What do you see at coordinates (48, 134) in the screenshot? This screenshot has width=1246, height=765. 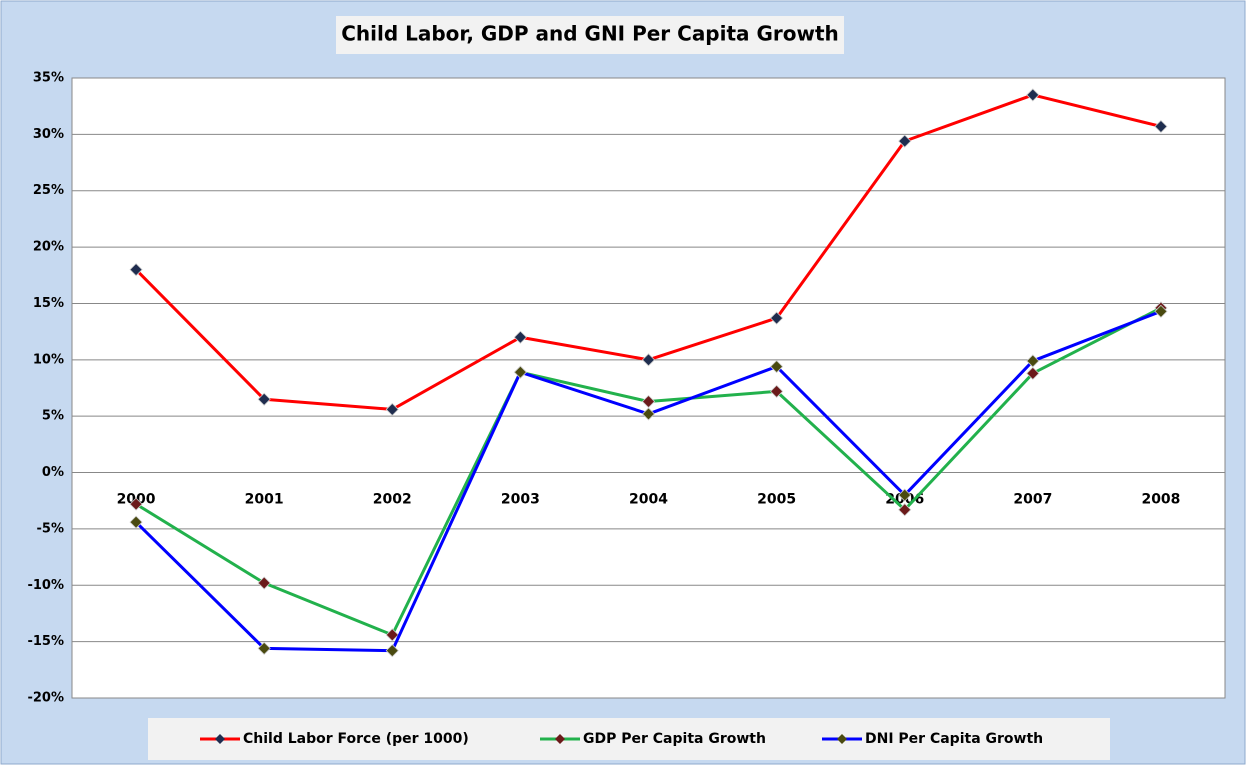 I see `y-tick-label: 30%` at bounding box center [48, 134].